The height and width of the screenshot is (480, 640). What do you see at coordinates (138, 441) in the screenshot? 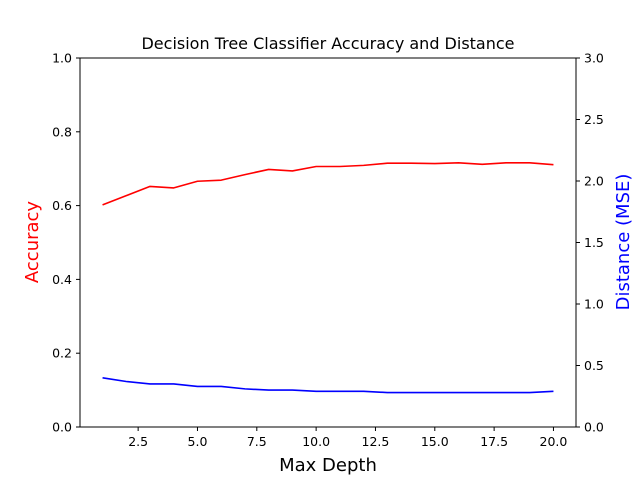
I see `x-tick-label: 2.5` at bounding box center [138, 441].